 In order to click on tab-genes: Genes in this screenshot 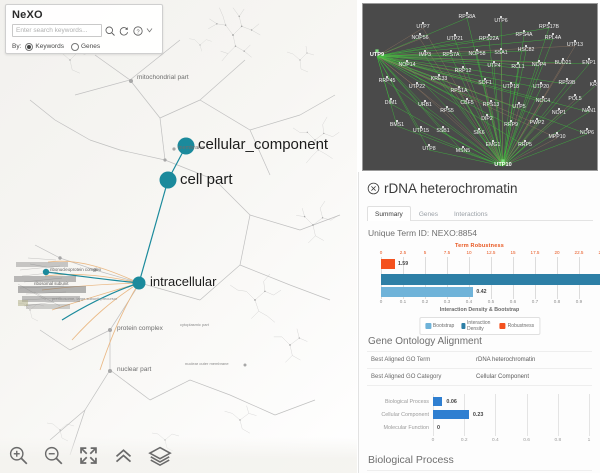, I will do `click(428, 214)`.